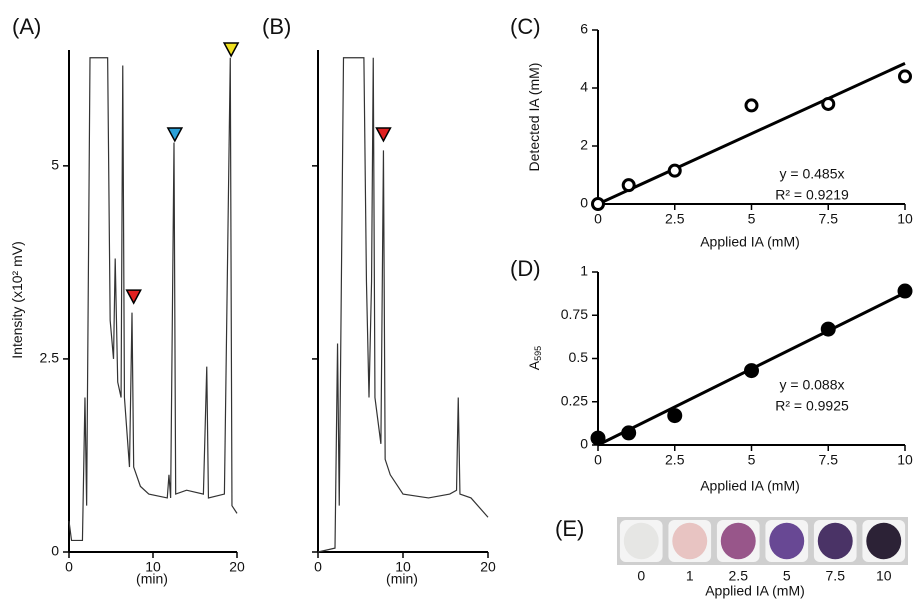 The width and height of the screenshot is (915, 609). I want to click on y-tick-label: 5, so click(55, 165).